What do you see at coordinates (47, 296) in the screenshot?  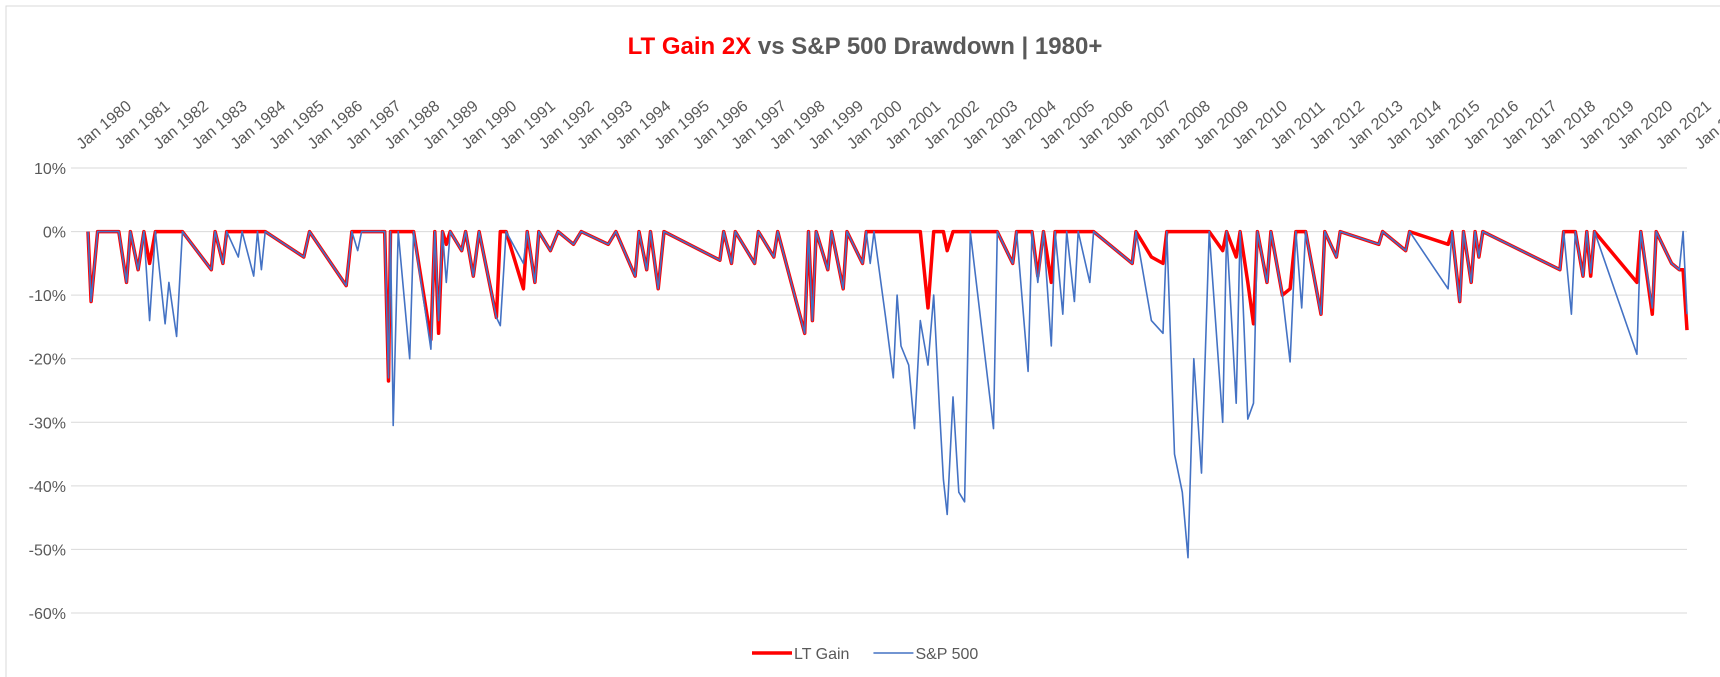 I see `y-tick-label: -10%` at bounding box center [47, 296].